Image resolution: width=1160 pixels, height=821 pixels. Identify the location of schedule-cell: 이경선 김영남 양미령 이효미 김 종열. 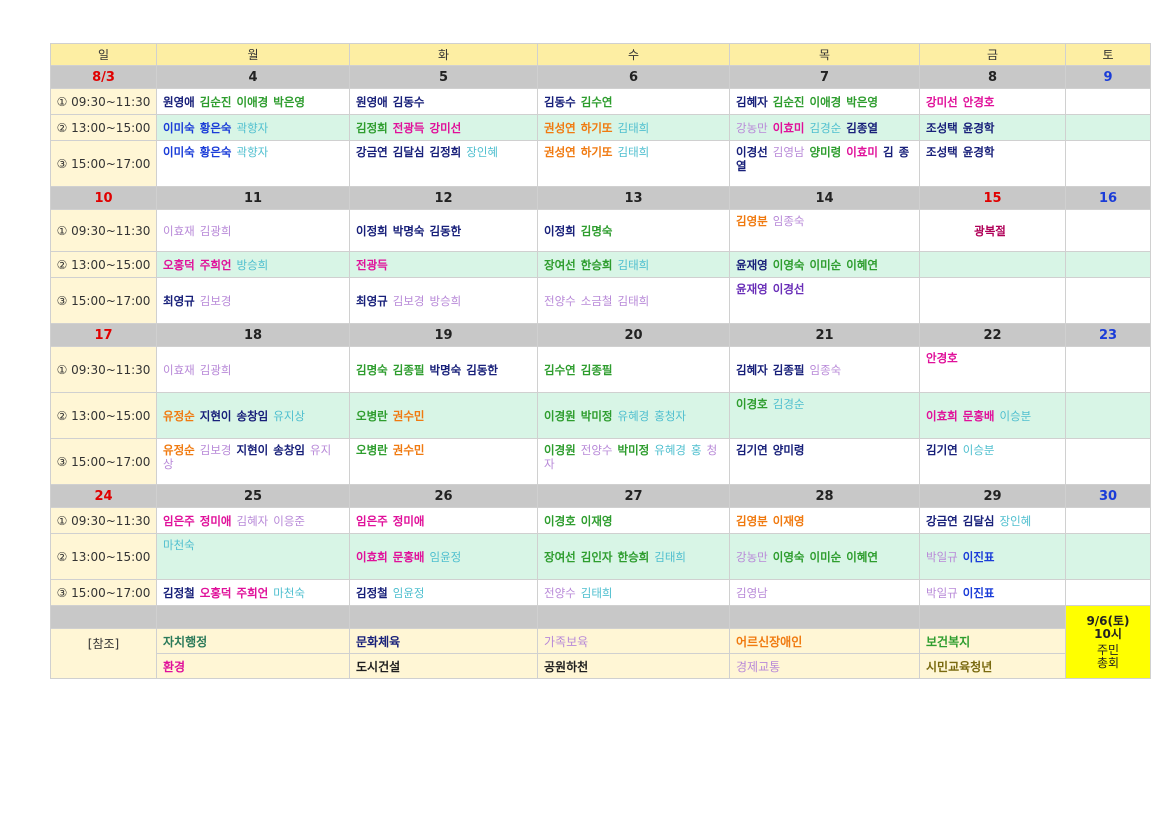
(824, 163).